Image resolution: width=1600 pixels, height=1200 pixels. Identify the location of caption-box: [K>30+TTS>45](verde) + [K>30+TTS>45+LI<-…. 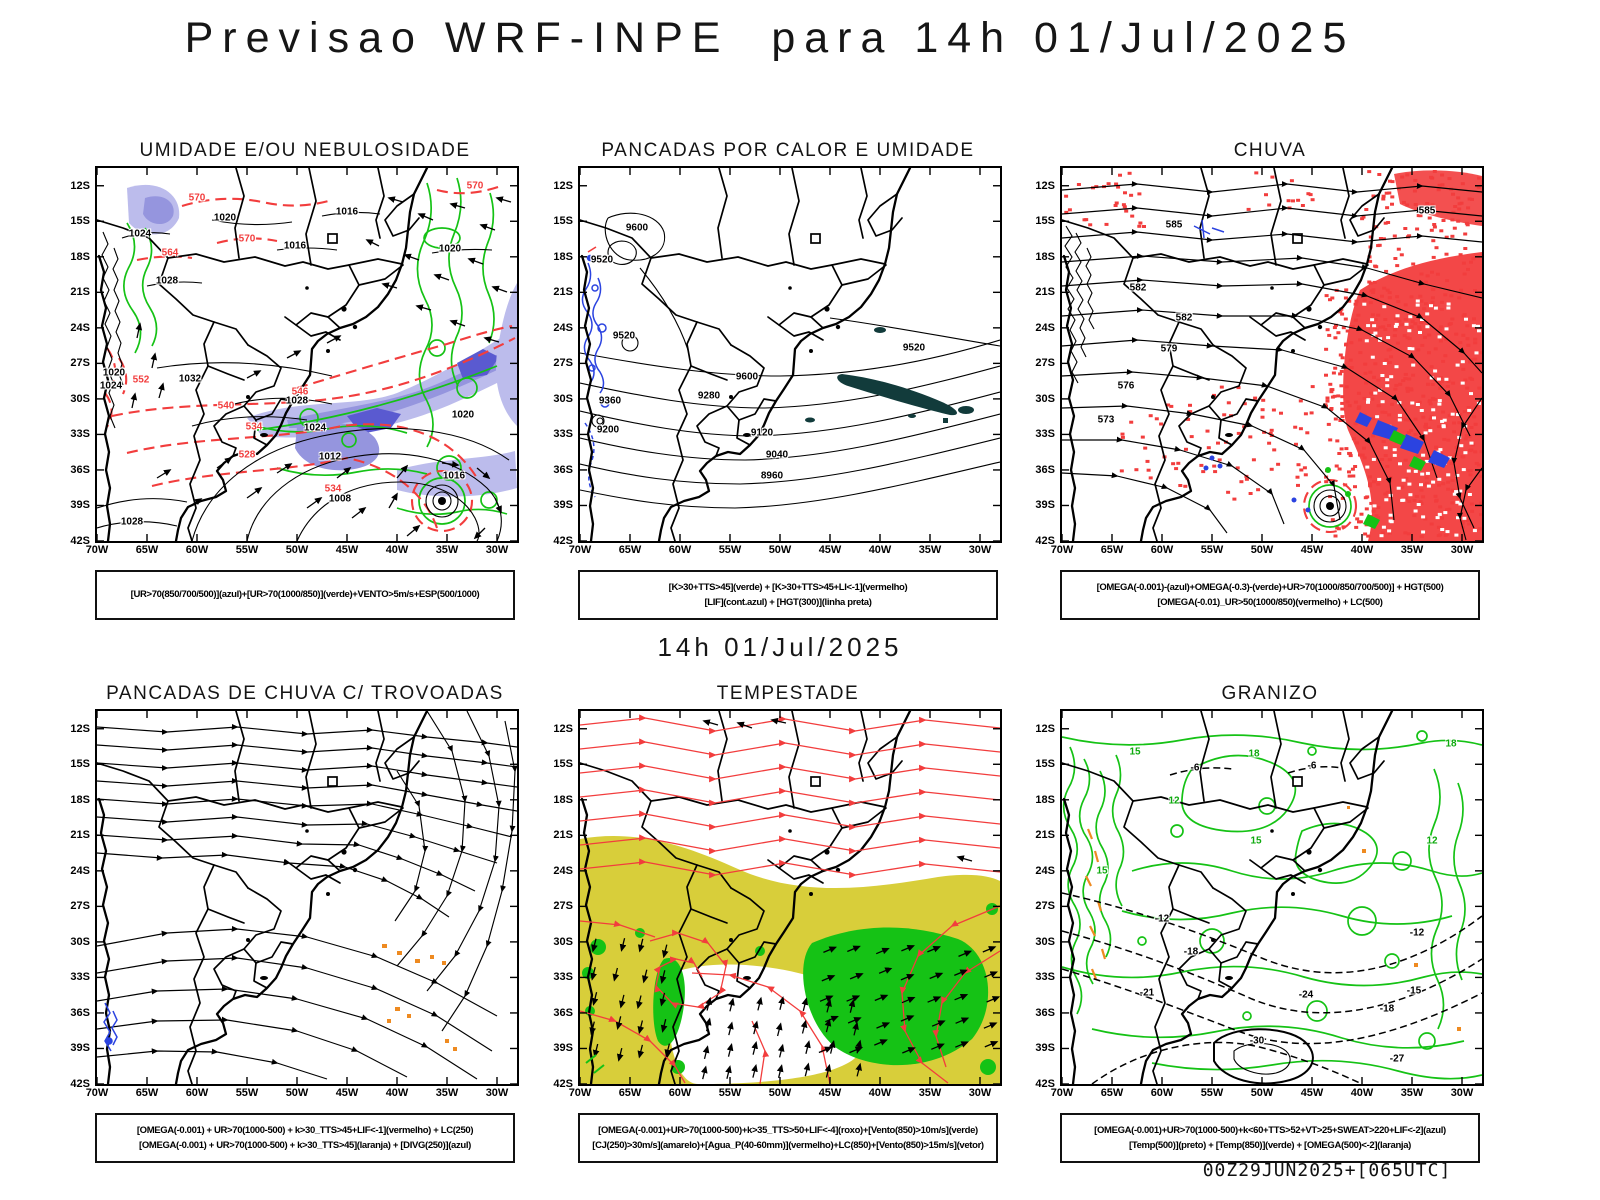
(788, 595).